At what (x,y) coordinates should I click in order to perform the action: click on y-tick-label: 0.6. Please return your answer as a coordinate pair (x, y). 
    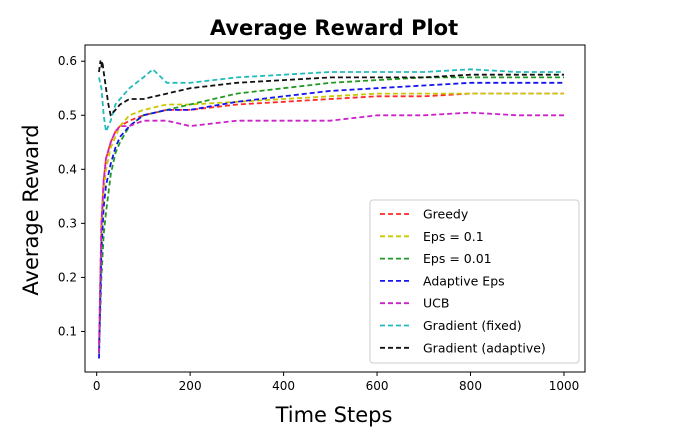
    Looking at the image, I should click on (67, 61).